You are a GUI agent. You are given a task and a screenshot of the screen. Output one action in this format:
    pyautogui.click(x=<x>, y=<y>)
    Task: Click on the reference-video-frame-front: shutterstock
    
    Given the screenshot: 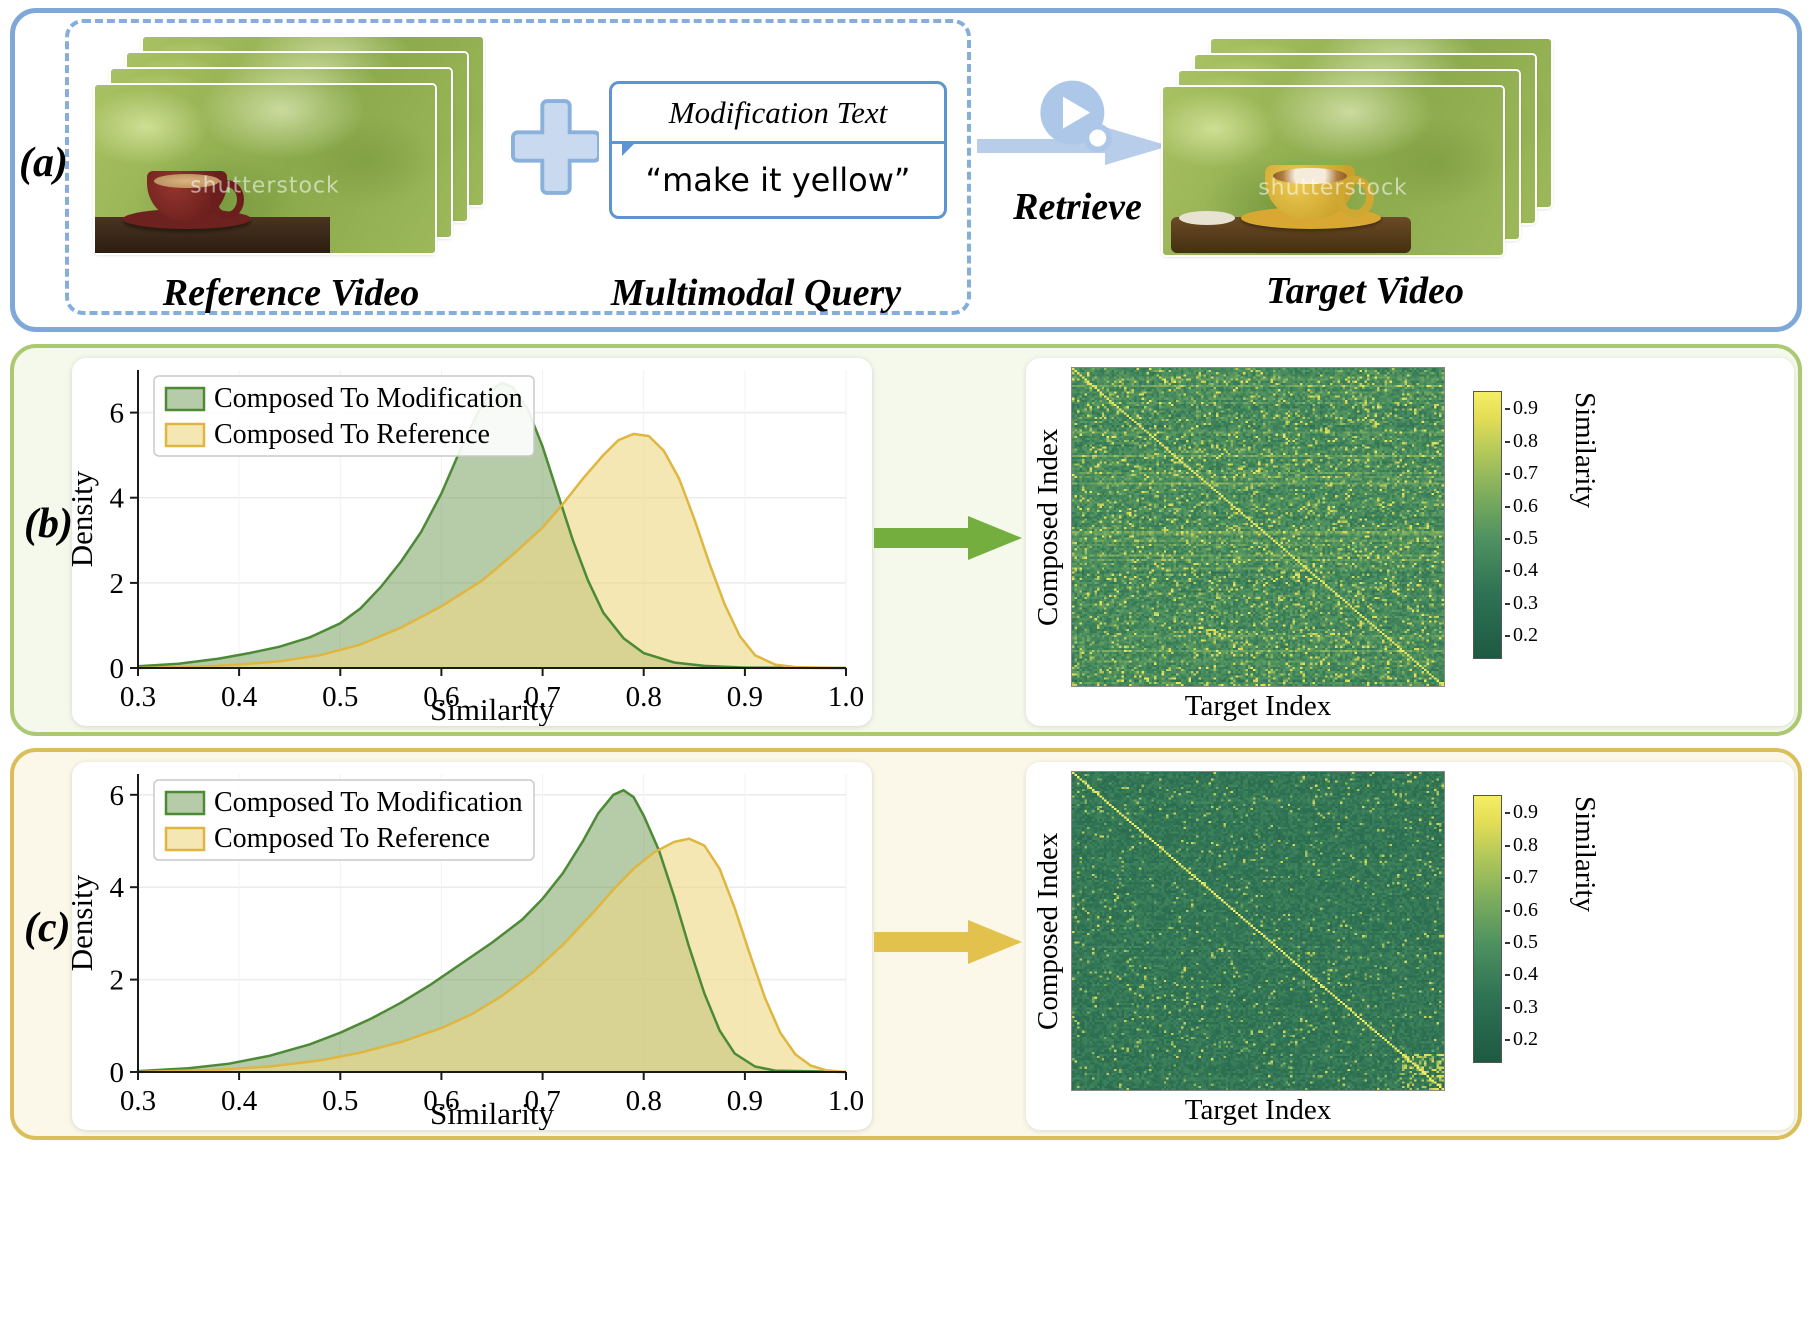 What is the action you would take?
    pyautogui.click(x=265, y=169)
    